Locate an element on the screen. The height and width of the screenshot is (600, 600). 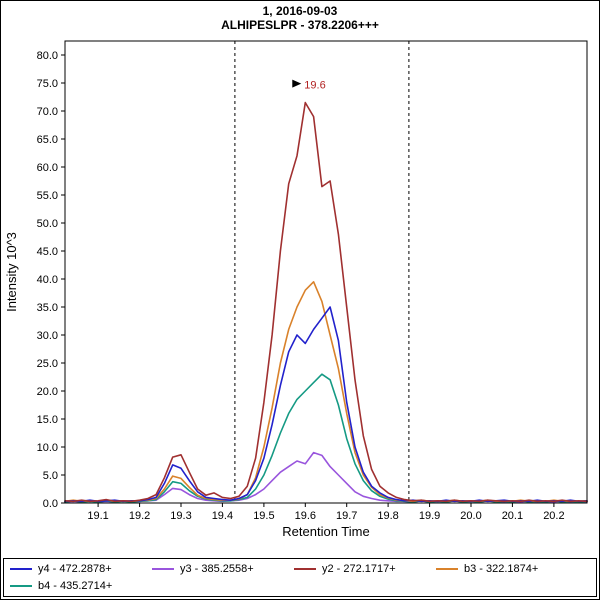
y-tick-label: 40.0 is located at coordinates (47, 280).